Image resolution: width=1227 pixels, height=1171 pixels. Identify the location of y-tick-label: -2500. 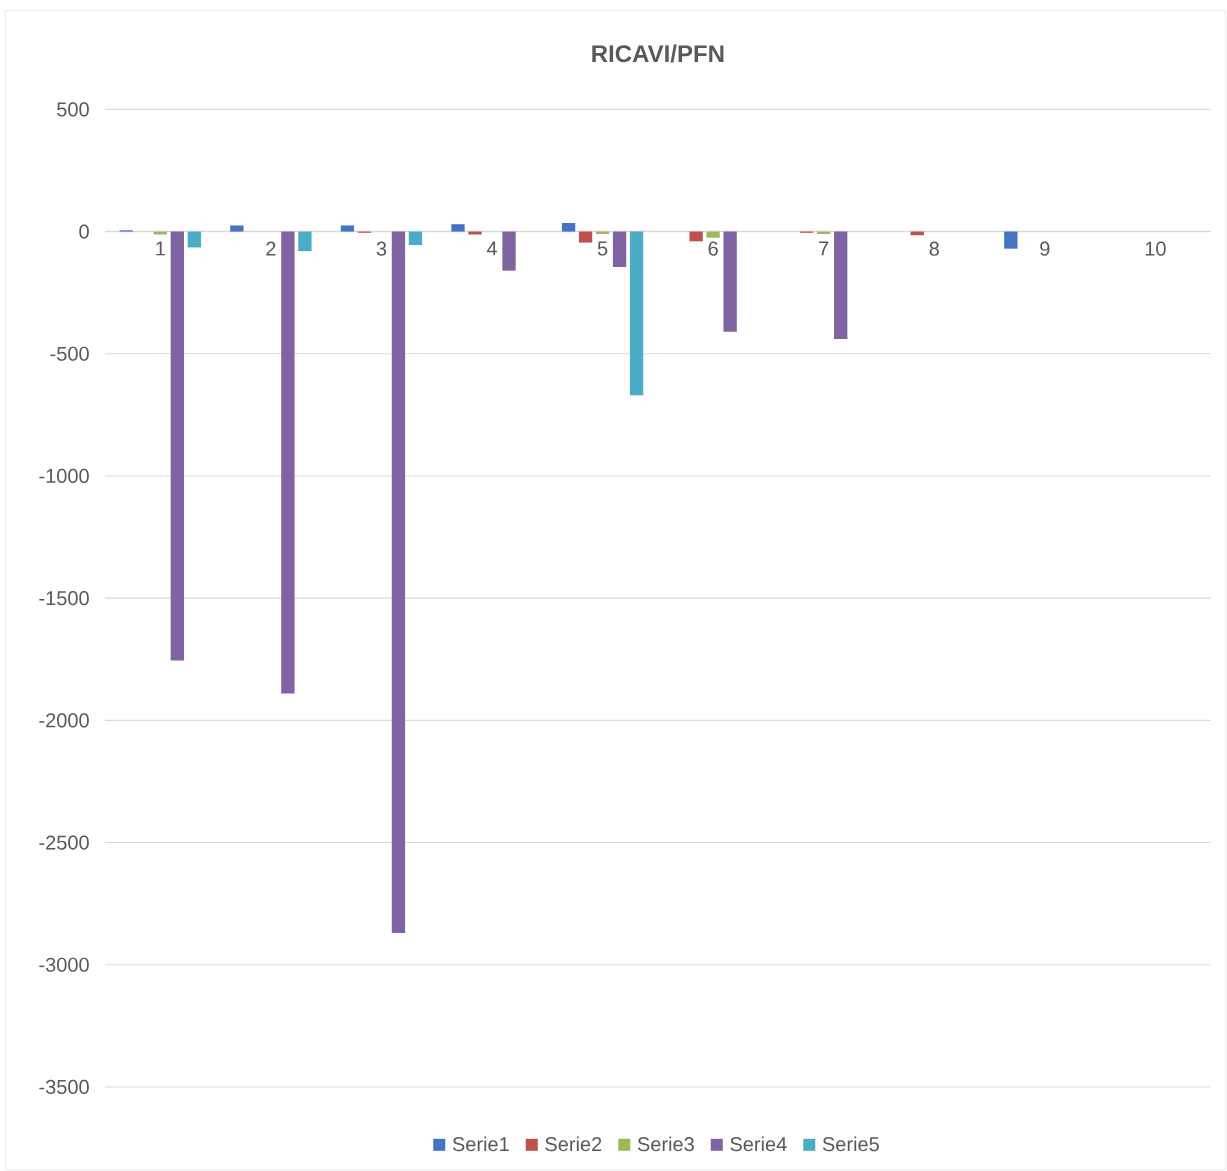
(64, 842).